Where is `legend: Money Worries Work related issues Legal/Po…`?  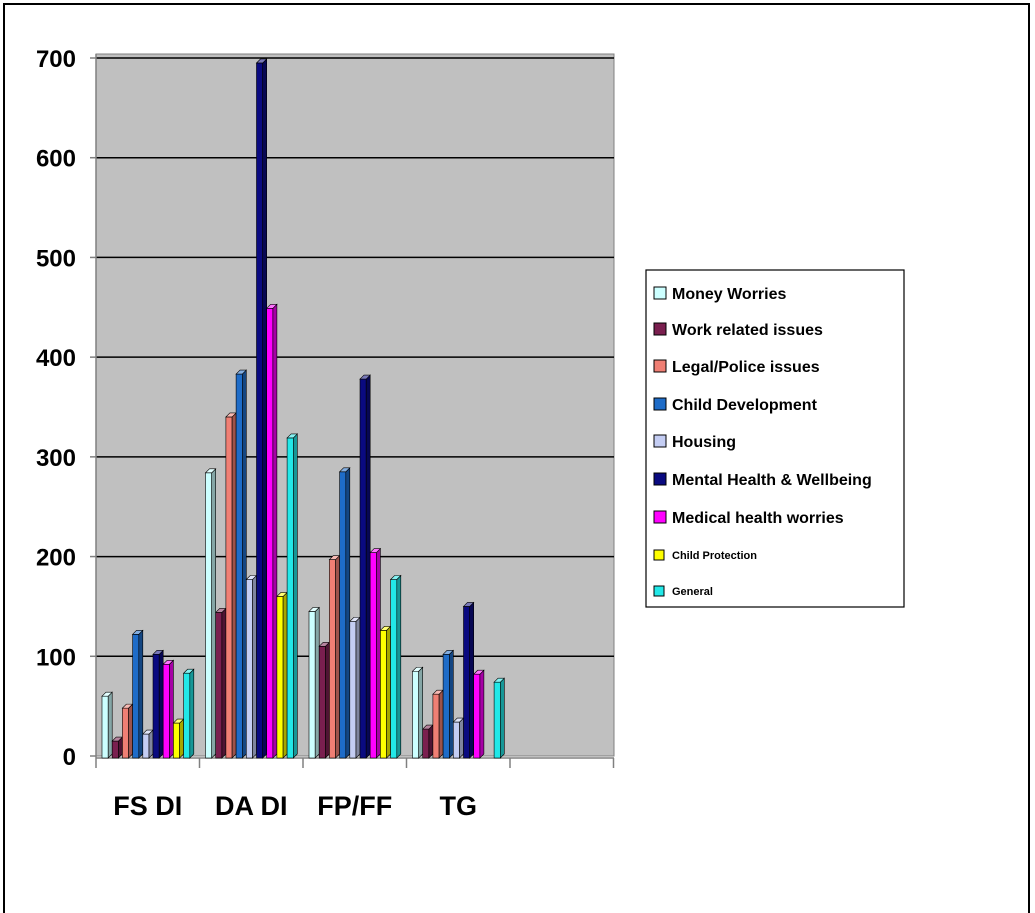 legend: Money Worries Work related issues Legal/Po… is located at coordinates (775, 438).